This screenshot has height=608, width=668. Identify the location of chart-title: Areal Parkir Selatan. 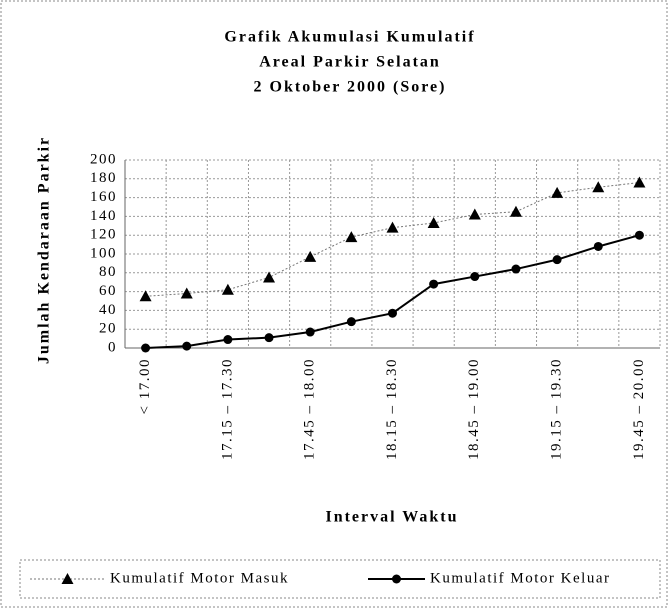
(350, 62).